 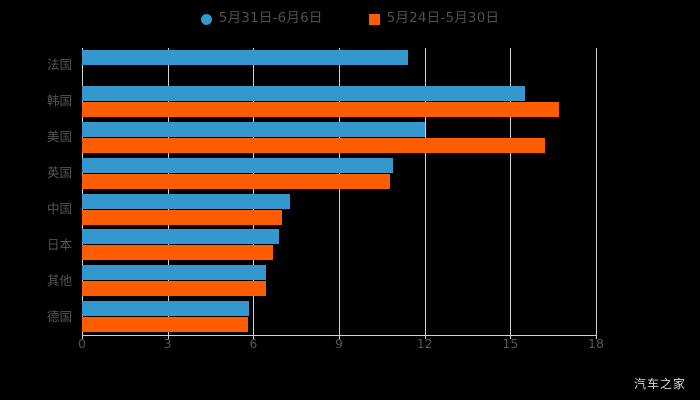 What do you see at coordinates (510, 343) in the screenshot?
I see `x-axis-tick-label: 15` at bounding box center [510, 343].